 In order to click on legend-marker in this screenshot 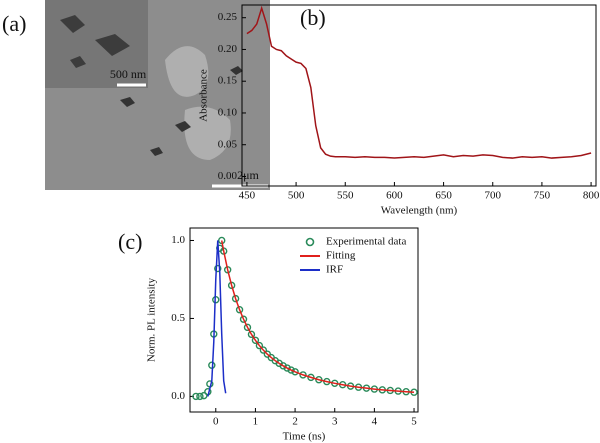, I will do `click(310, 242)`.